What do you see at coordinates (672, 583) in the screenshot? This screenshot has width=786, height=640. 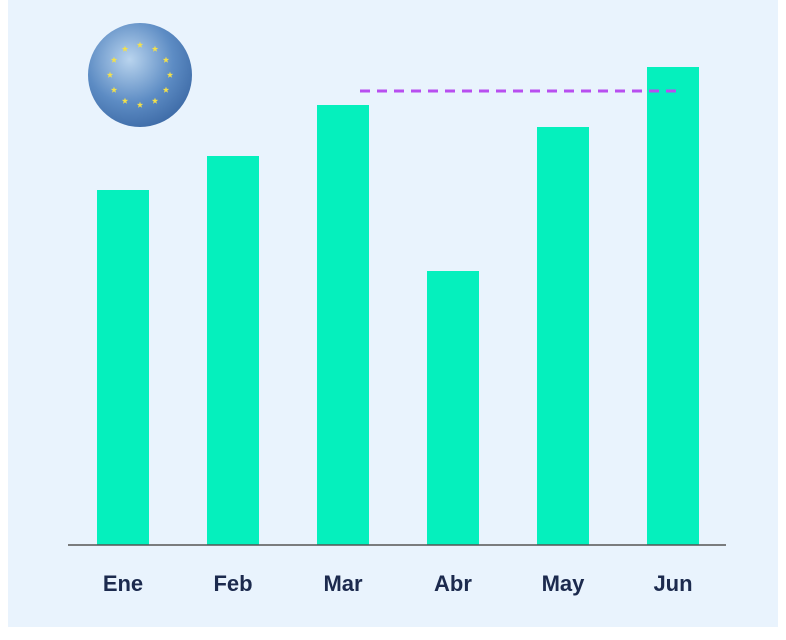 I see `x-tick-label: Jun` at bounding box center [672, 583].